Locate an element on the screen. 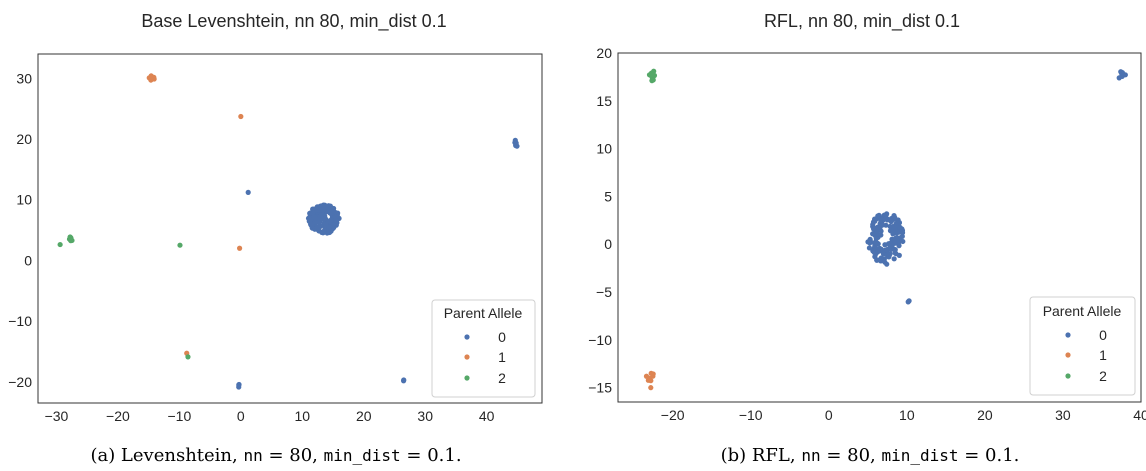 This screenshot has height=471, width=1146. y-tick-label-a: 10 is located at coordinates (24, 200).